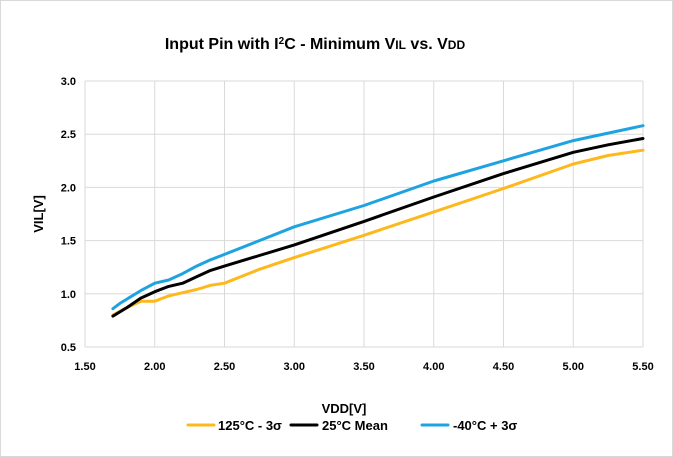 Image resolution: width=673 pixels, height=457 pixels. Describe the element at coordinates (400, 45) in the screenshot. I see `chart-title-subscript-1: IL` at that location.